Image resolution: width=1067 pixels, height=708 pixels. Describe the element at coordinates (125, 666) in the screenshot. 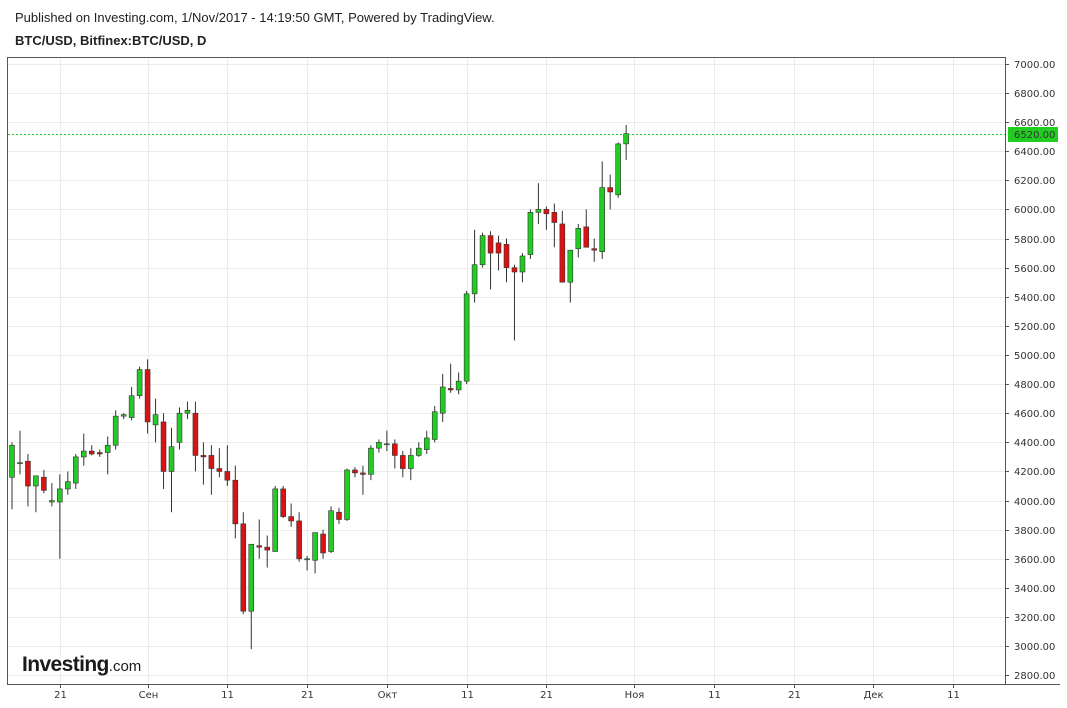

I see `logo-domain: .com` at that location.